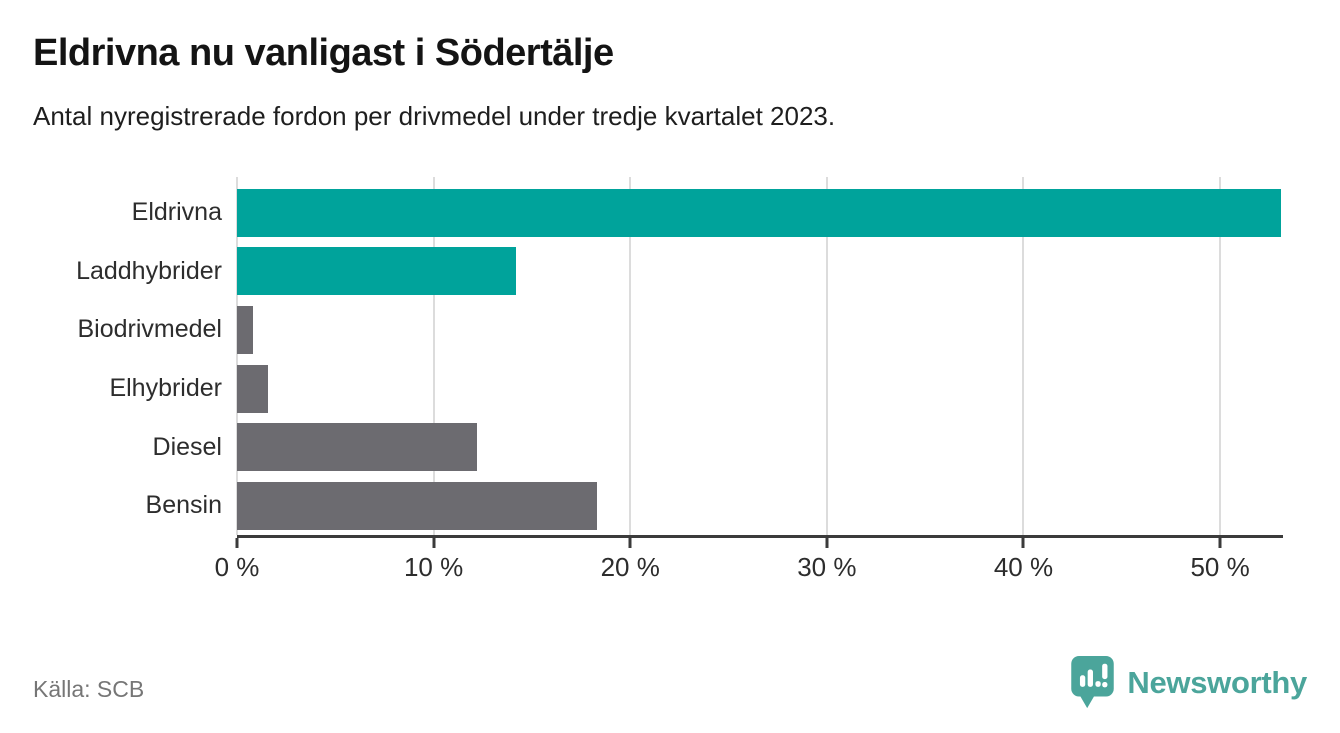 The width and height of the screenshot is (1340, 733). What do you see at coordinates (183, 505) in the screenshot?
I see `category-label: Bensin` at bounding box center [183, 505].